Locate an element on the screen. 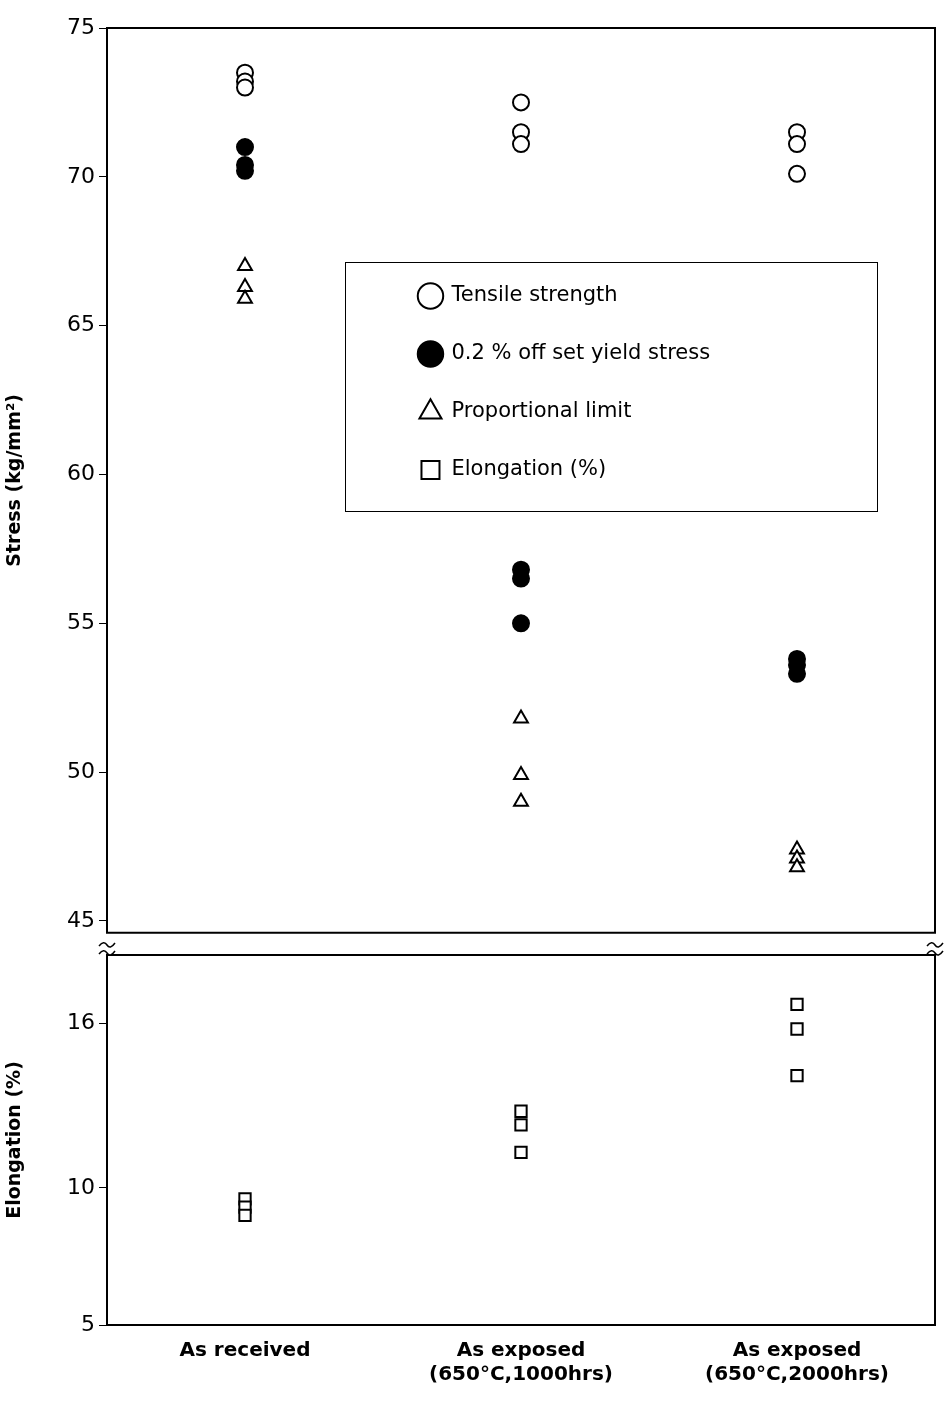 Image resolution: width=952 pixels, height=1421 pixels. y-tick-label: 65 is located at coordinates (81, 324).